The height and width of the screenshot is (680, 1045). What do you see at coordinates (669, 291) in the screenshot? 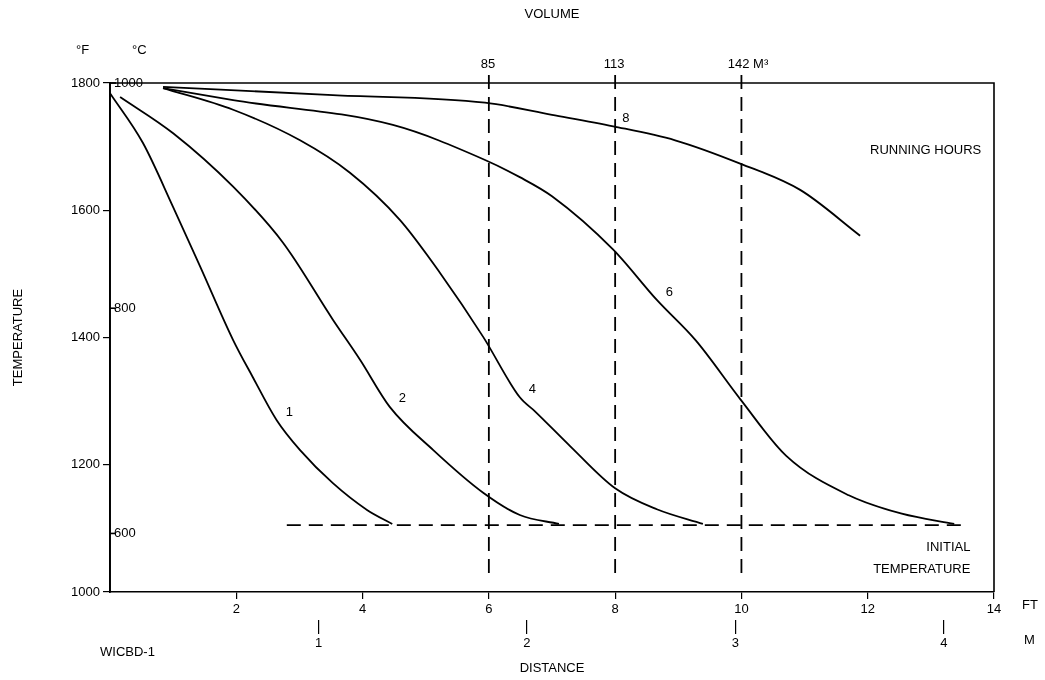
I see `series-label: 6` at bounding box center [669, 291].